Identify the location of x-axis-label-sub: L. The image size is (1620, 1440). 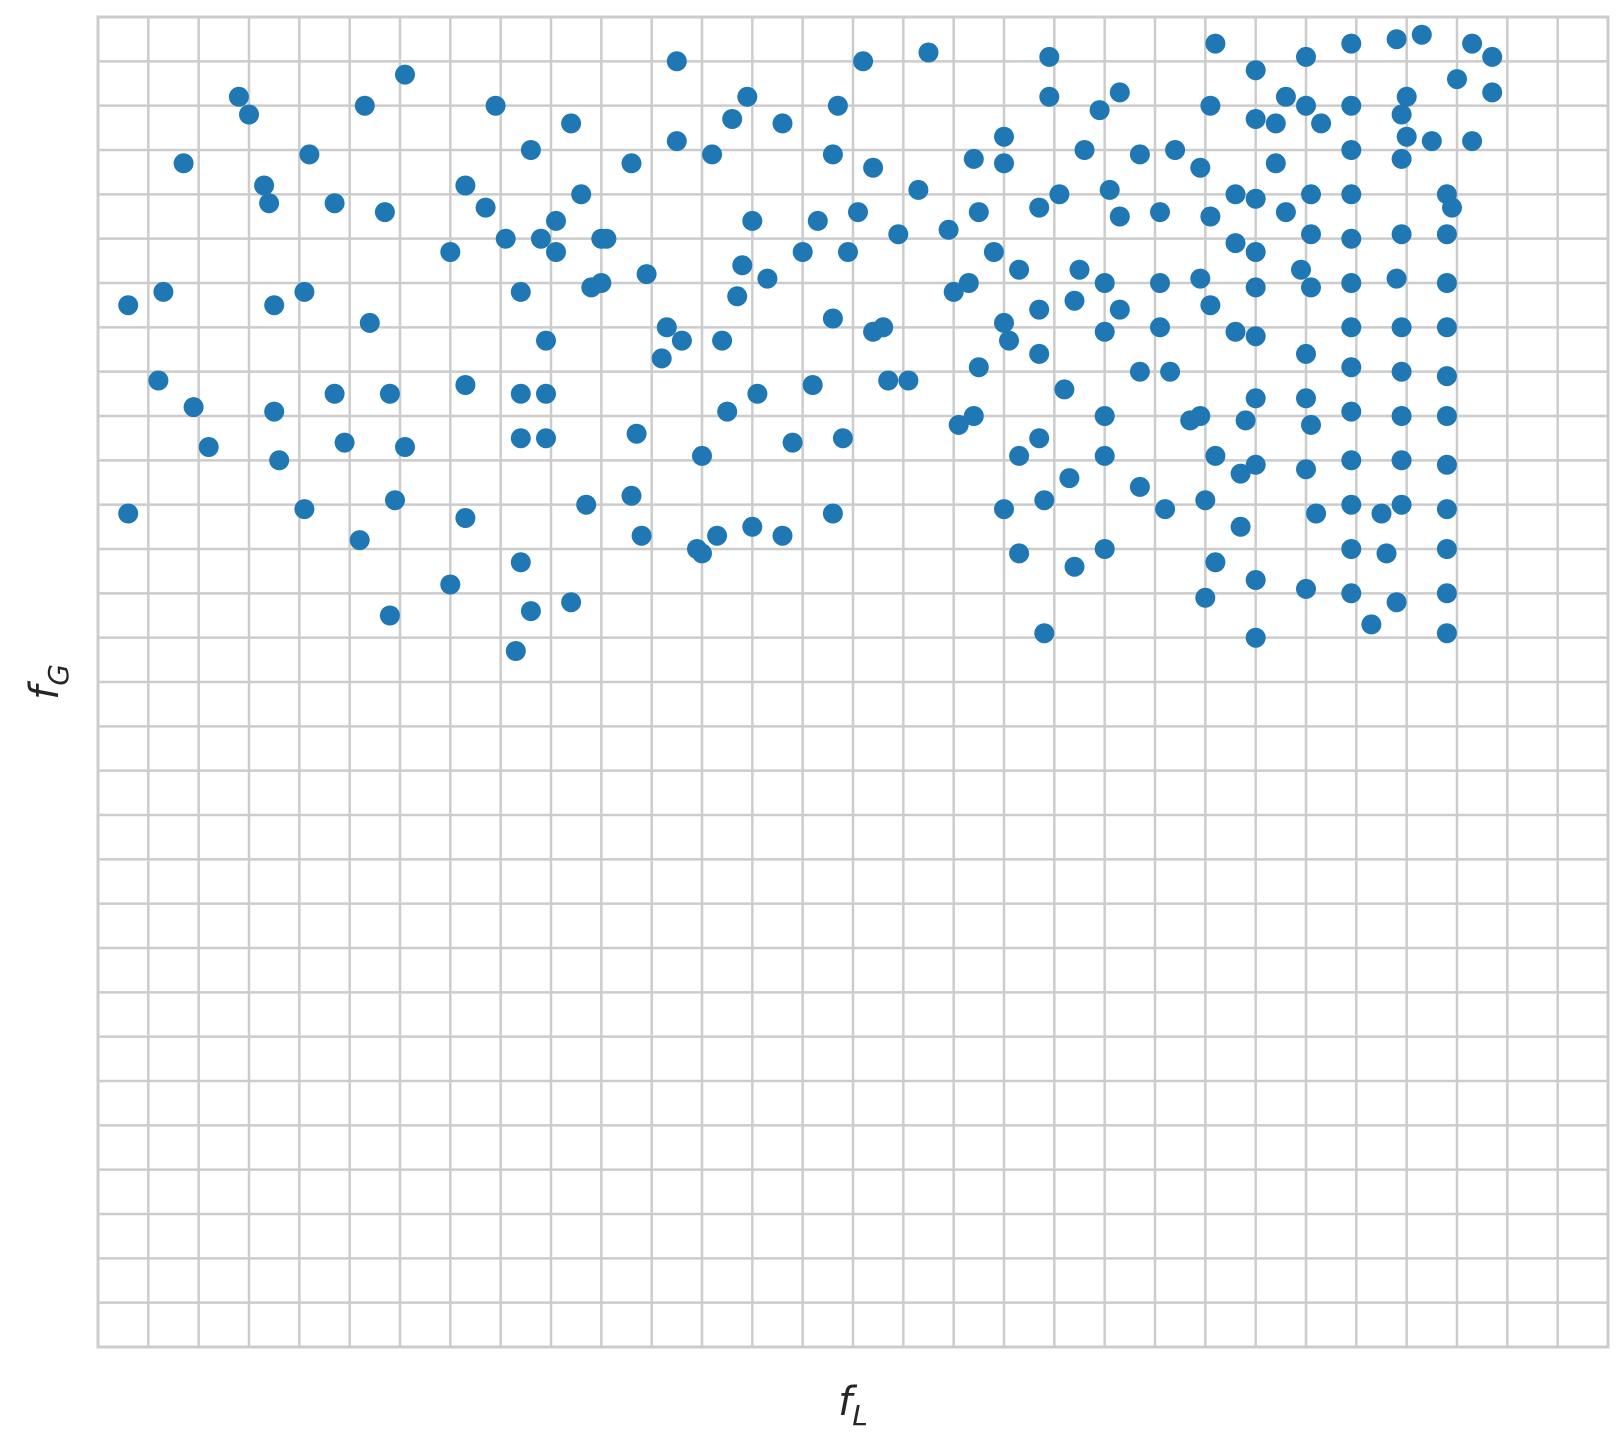
(860, 1415).